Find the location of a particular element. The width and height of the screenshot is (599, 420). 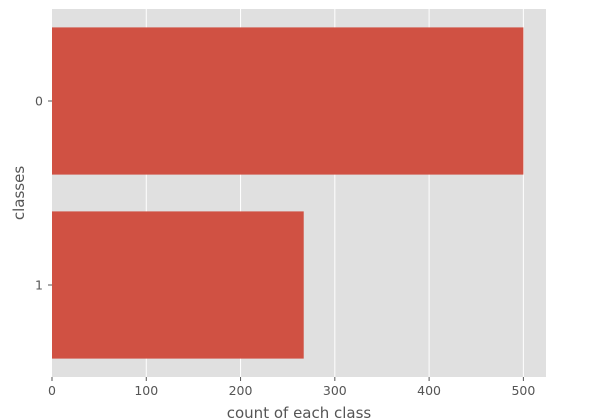

x-tick-label: 100 is located at coordinates (146, 390).